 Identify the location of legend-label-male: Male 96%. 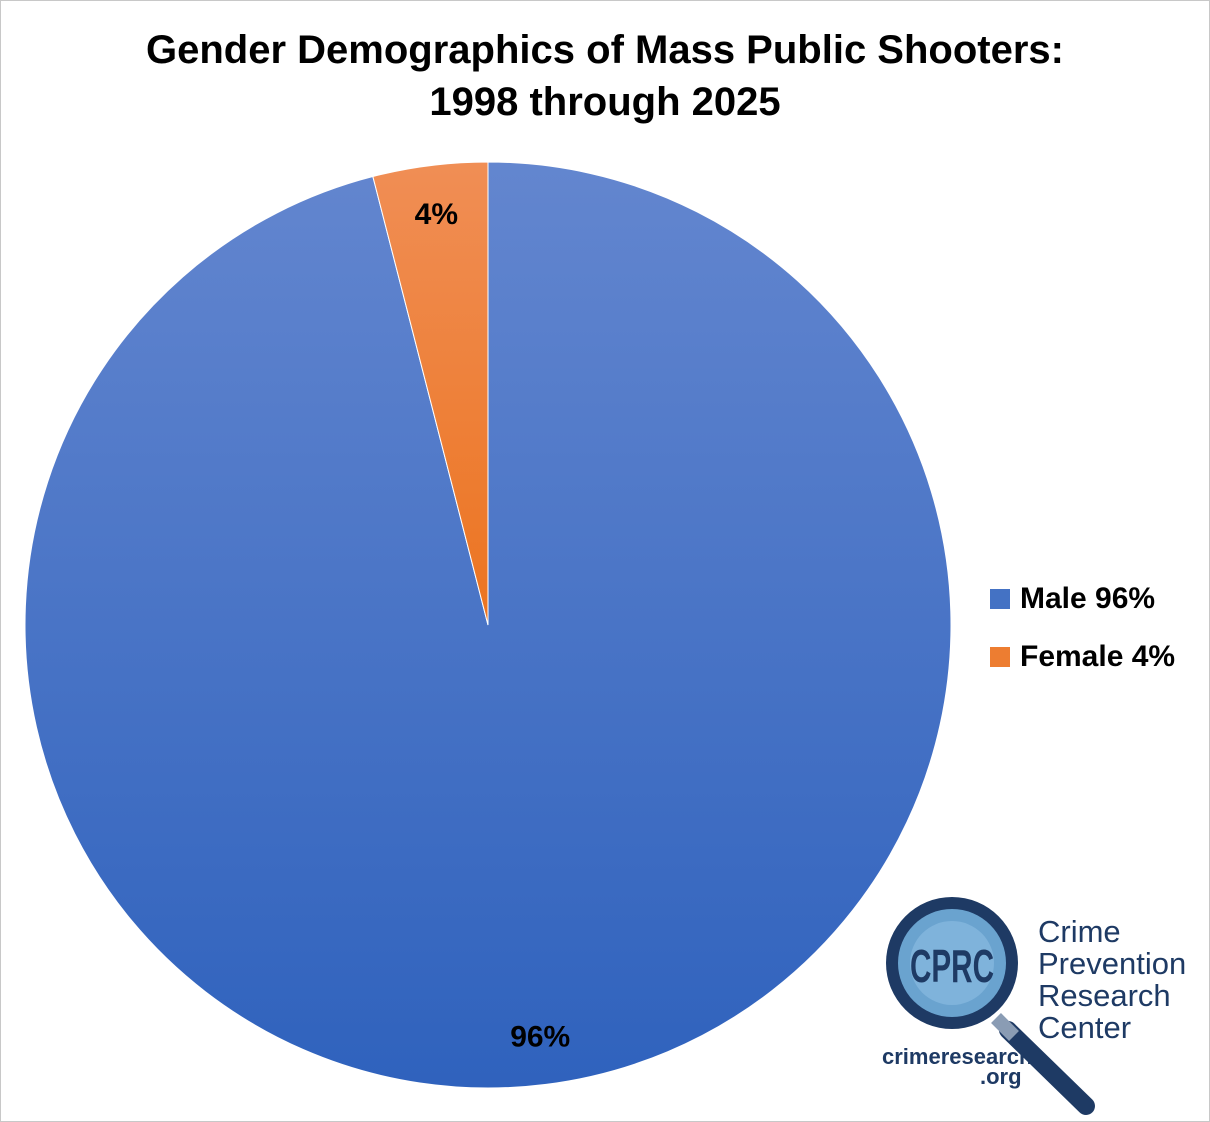
(1088, 598).